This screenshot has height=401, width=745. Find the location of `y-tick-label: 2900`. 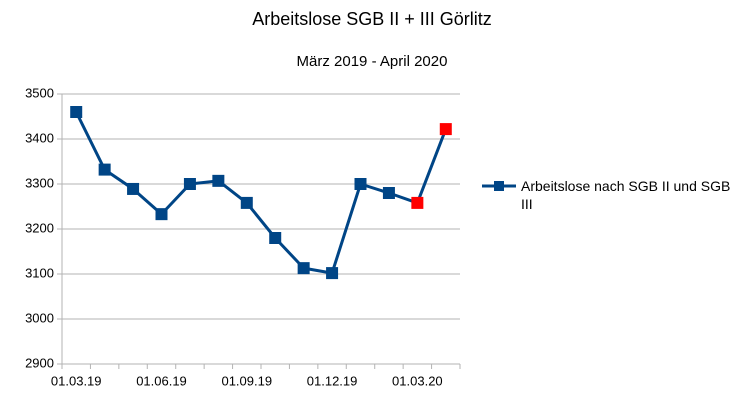

y-tick-label: 2900 is located at coordinates (39, 362).